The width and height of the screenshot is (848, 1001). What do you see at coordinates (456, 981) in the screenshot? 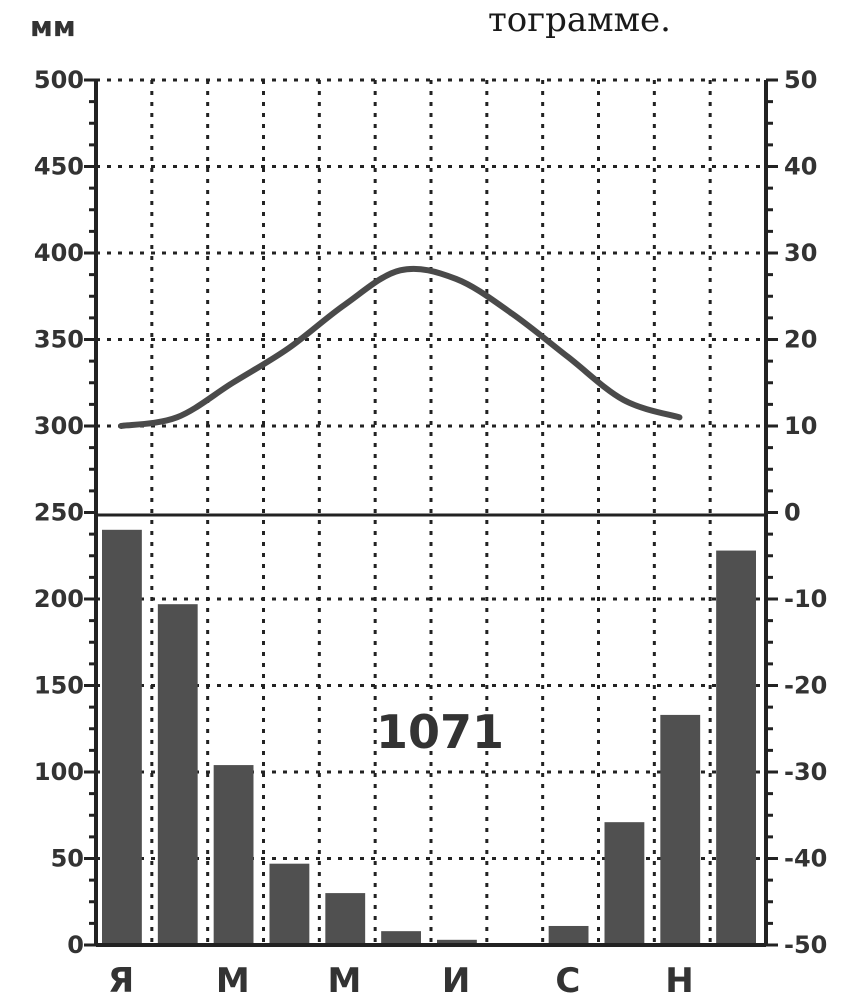
I see `x-tick-label: И` at bounding box center [456, 981].